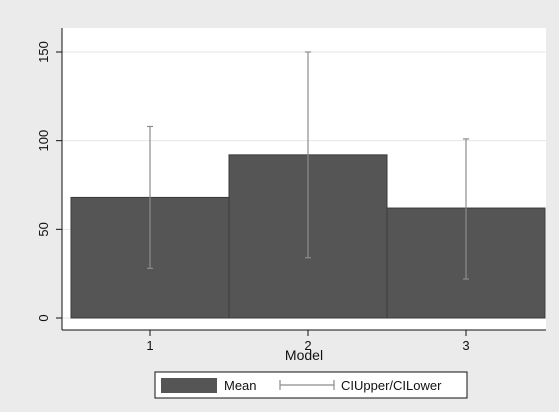 The height and width of the screenshot is (412, 559). I want to click on legend: Mean CIUpper/CILower, so click(311, 385).